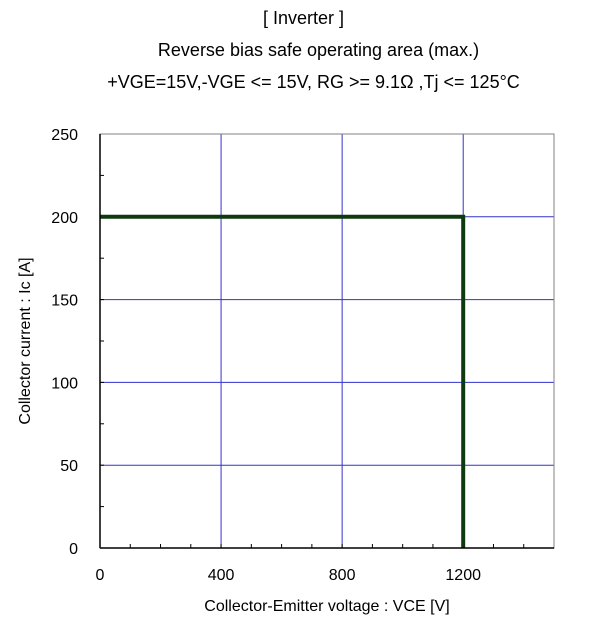  Describe the element at coordinates (100, 575) in the screenshot. I see `x-tick-label: 0` at that location.